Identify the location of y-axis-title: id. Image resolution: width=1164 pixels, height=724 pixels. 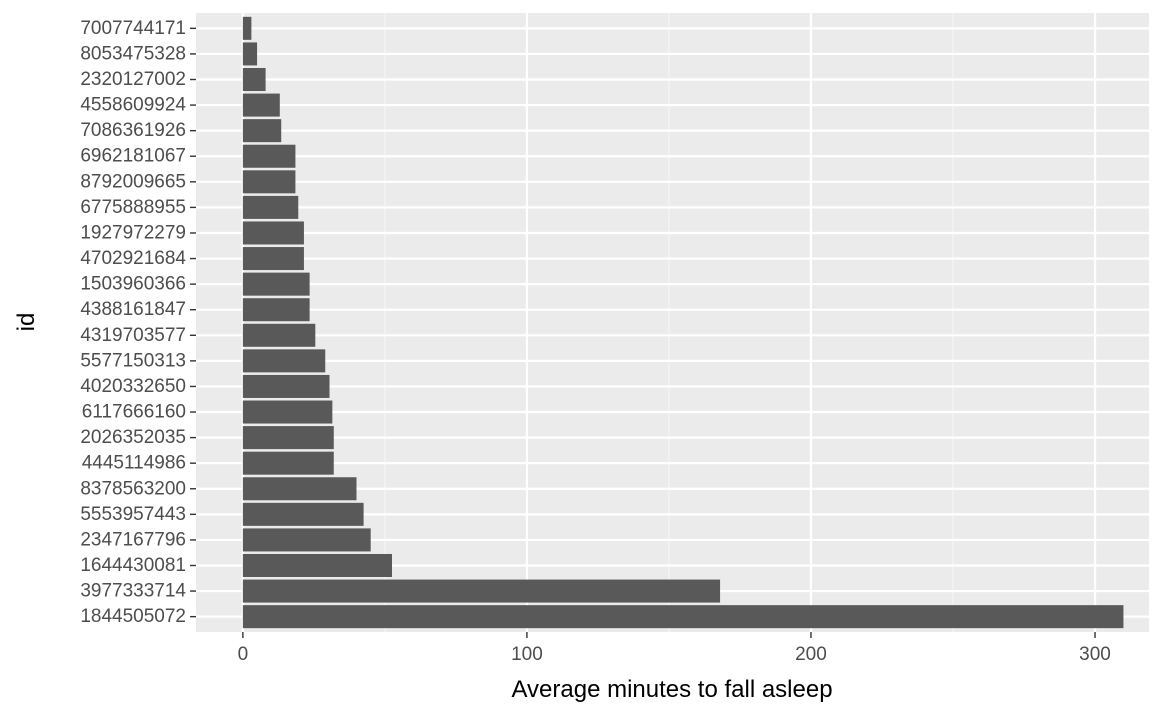
(26, 322).